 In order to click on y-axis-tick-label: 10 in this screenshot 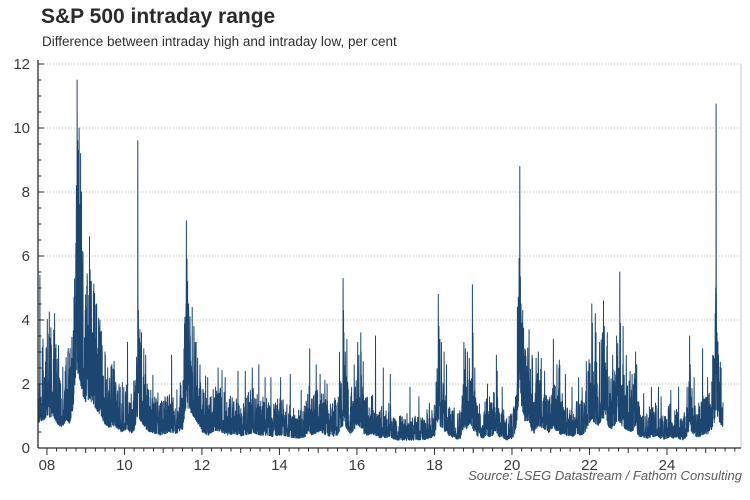, I will do `click(21, 128)`.